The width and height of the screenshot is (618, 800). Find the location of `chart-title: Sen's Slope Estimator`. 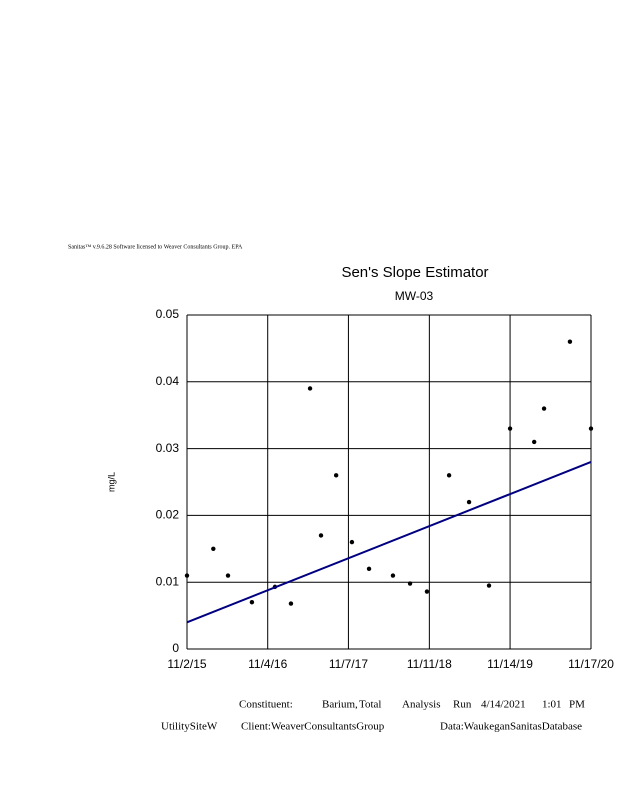

chart-title: Sen's Slope Estimator is located at coordinates (414, 272).